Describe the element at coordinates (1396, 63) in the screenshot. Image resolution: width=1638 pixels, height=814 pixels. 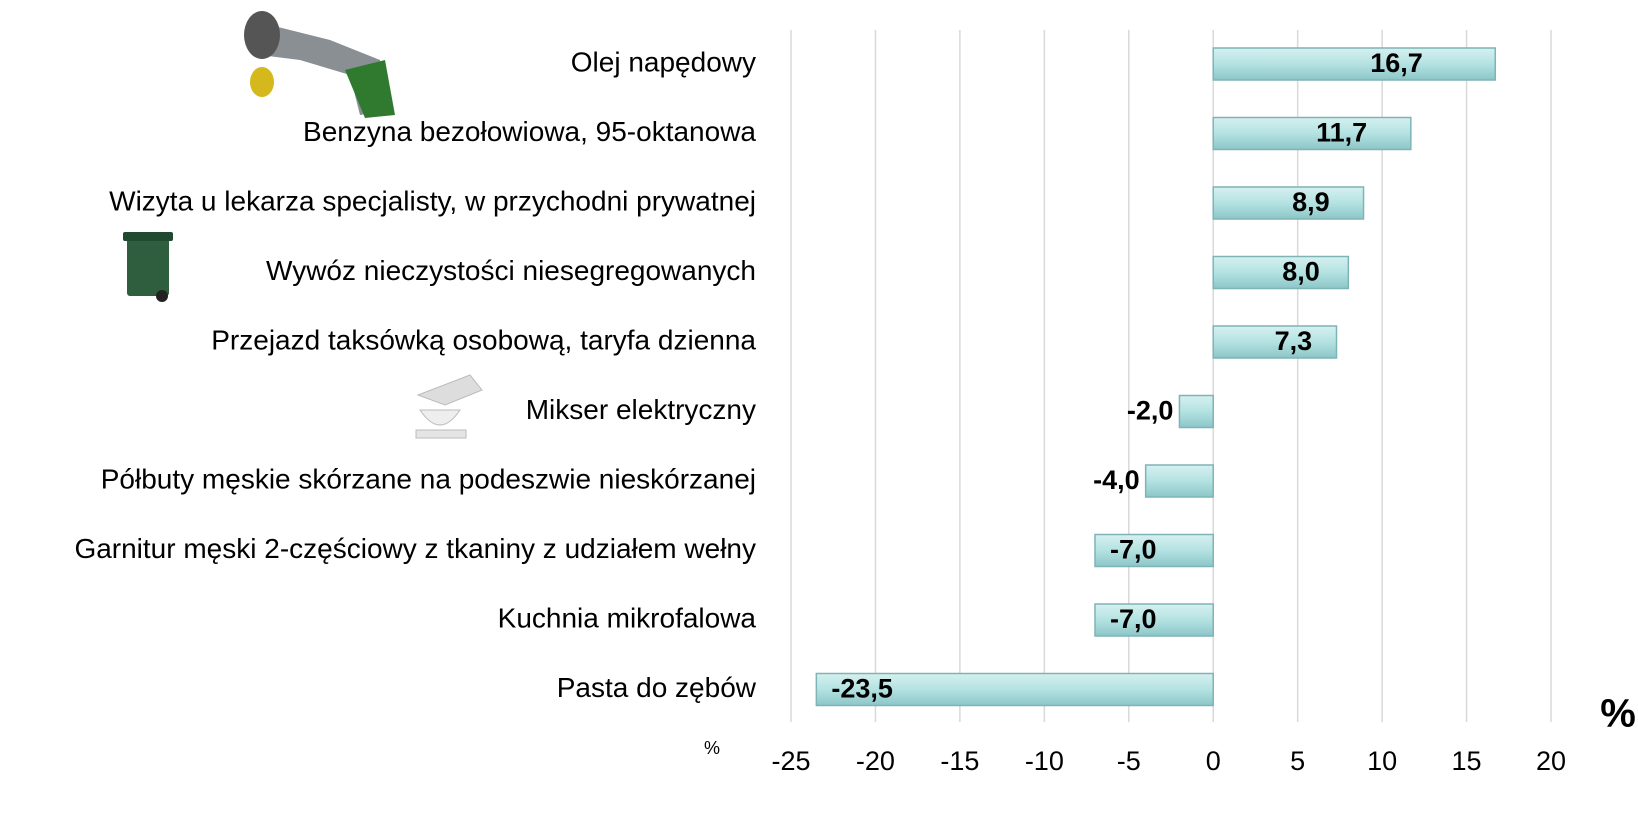
I see `value-label: 16,7` at that location.